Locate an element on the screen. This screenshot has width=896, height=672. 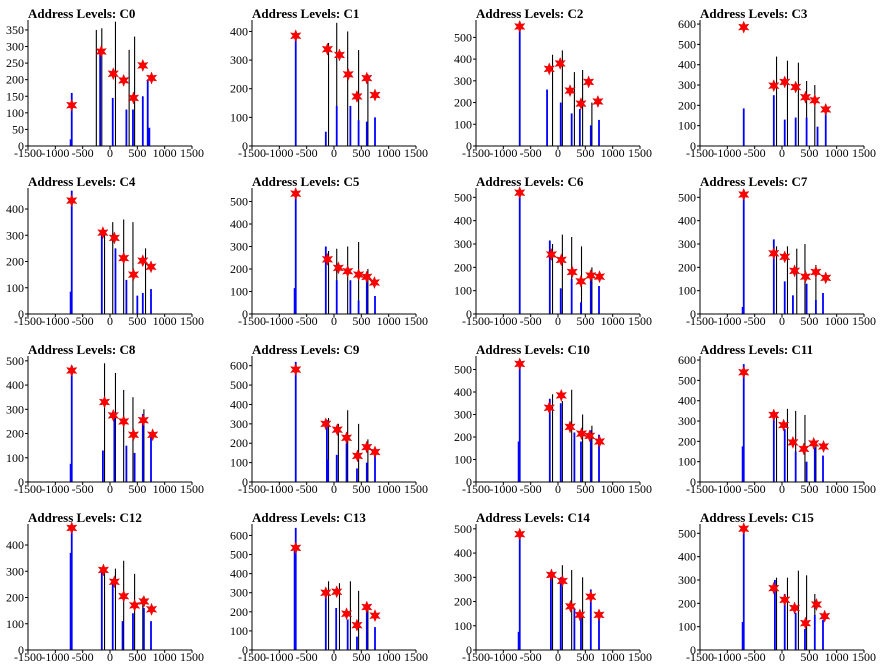
chart-title: Address Levels: C11 is located at coordinates (757, 349).